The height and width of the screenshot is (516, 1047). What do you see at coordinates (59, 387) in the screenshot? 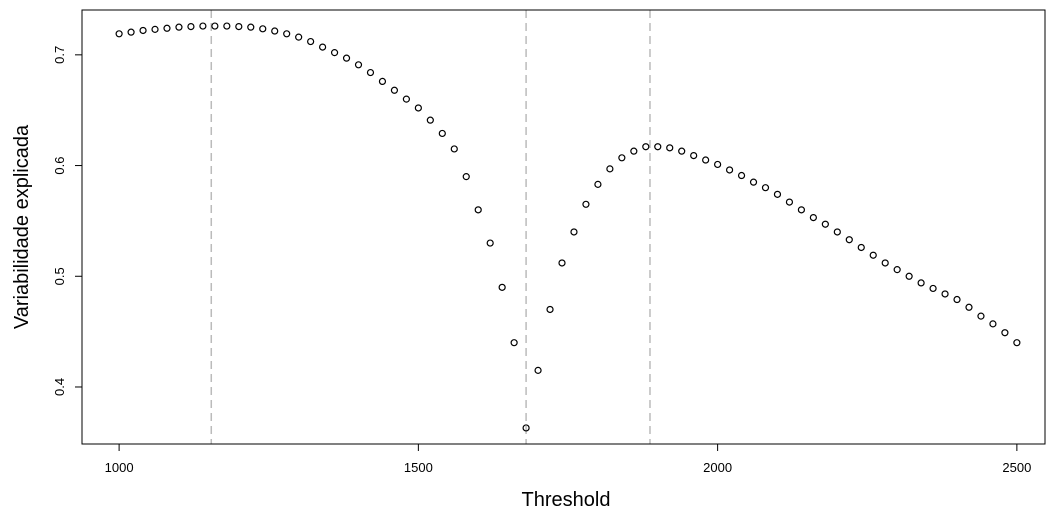
I see `y-tick-label: 0.4` at bounding box center [59, 387].